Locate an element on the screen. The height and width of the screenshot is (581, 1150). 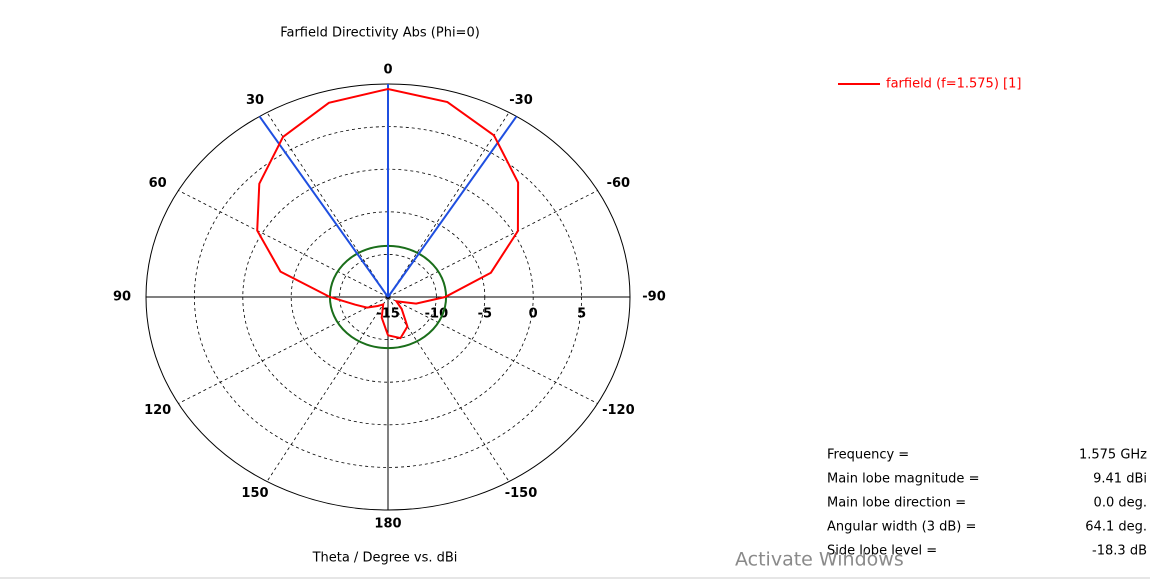
theta-tick-label: 30 is located at coordinates (255, 100).